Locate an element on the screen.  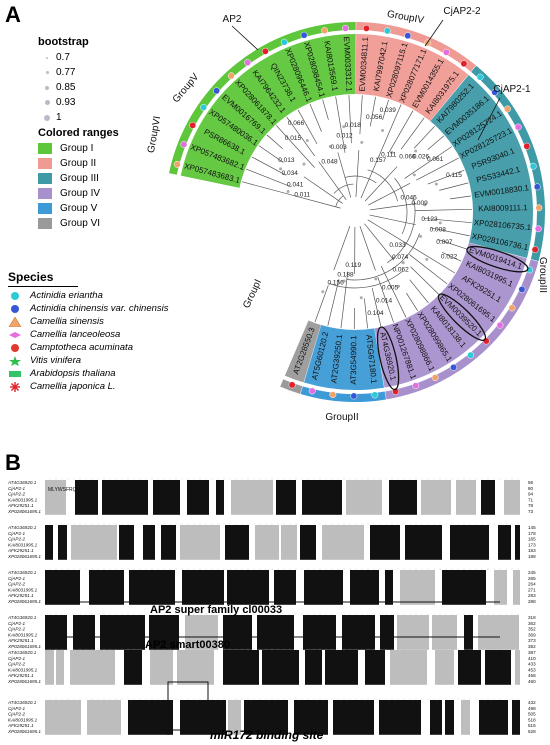
species-label: Arabidopsis thaliana is located at coordinates (73, 373).